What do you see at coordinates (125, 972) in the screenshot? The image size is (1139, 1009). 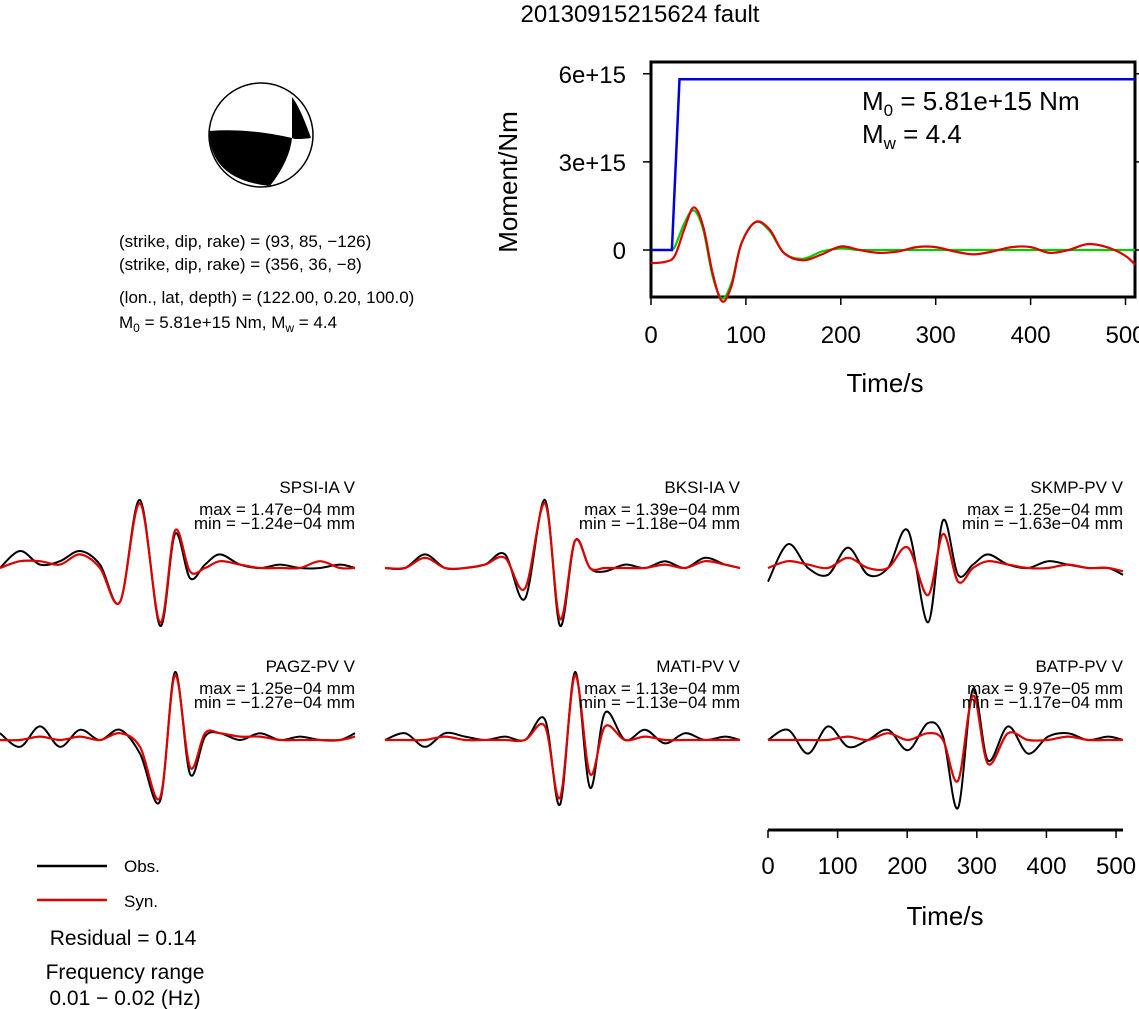 I see `frequency-range-label: Frequency range` at bounding box center [125, 972].